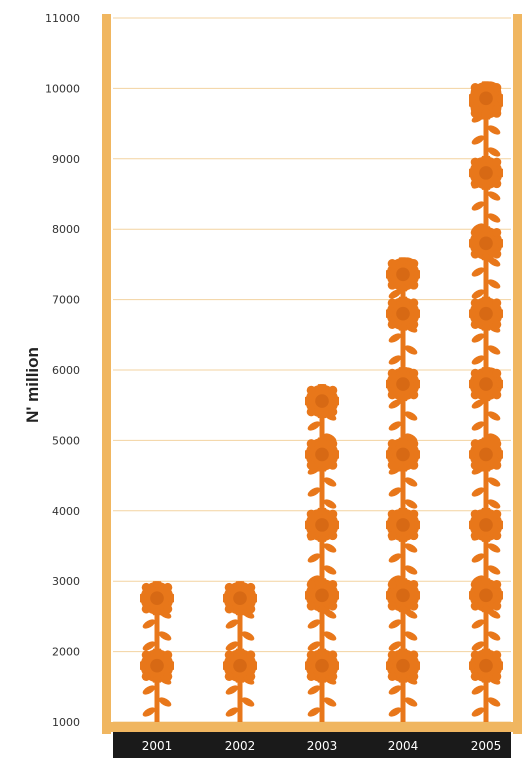  What do you see at coordinates (66, 229) in the screenshot?
I see `y-tick-label: 8000` at bounding box center [66, 229].